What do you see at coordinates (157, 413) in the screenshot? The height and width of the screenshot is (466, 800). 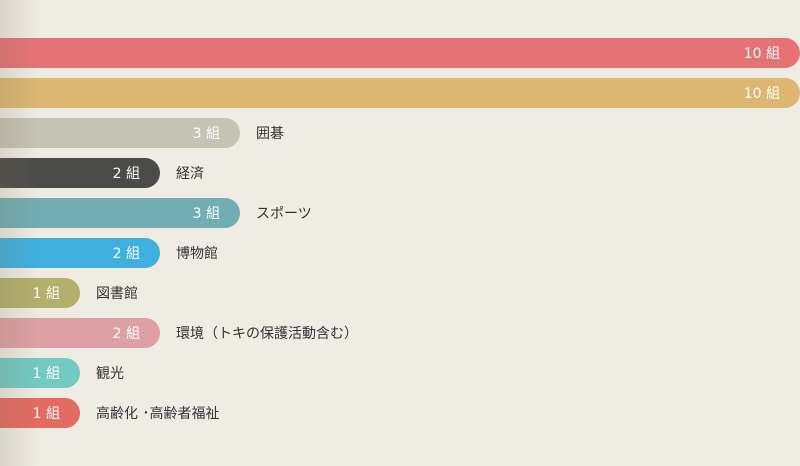 I see `category-label: 高齢化 ･高齢者福祉` at bounding box center [157, 413].